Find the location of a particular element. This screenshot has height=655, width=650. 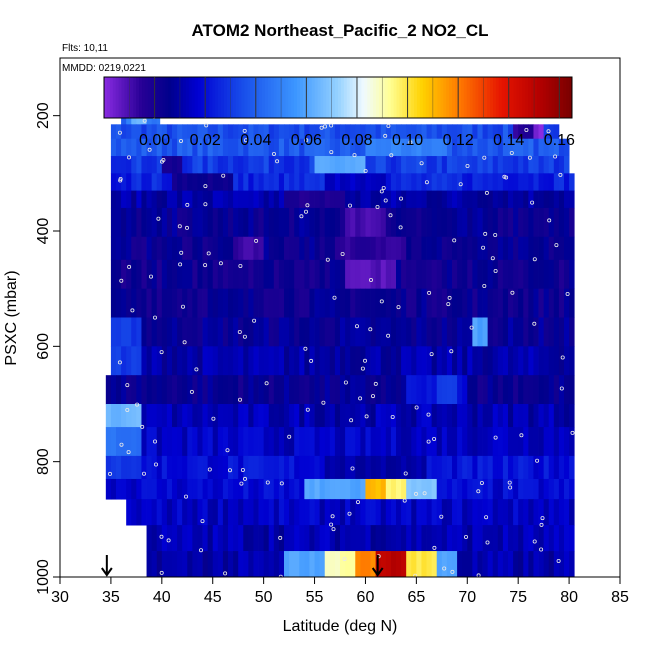

x-tick-label: 75 is located at coordinates (518, 597).